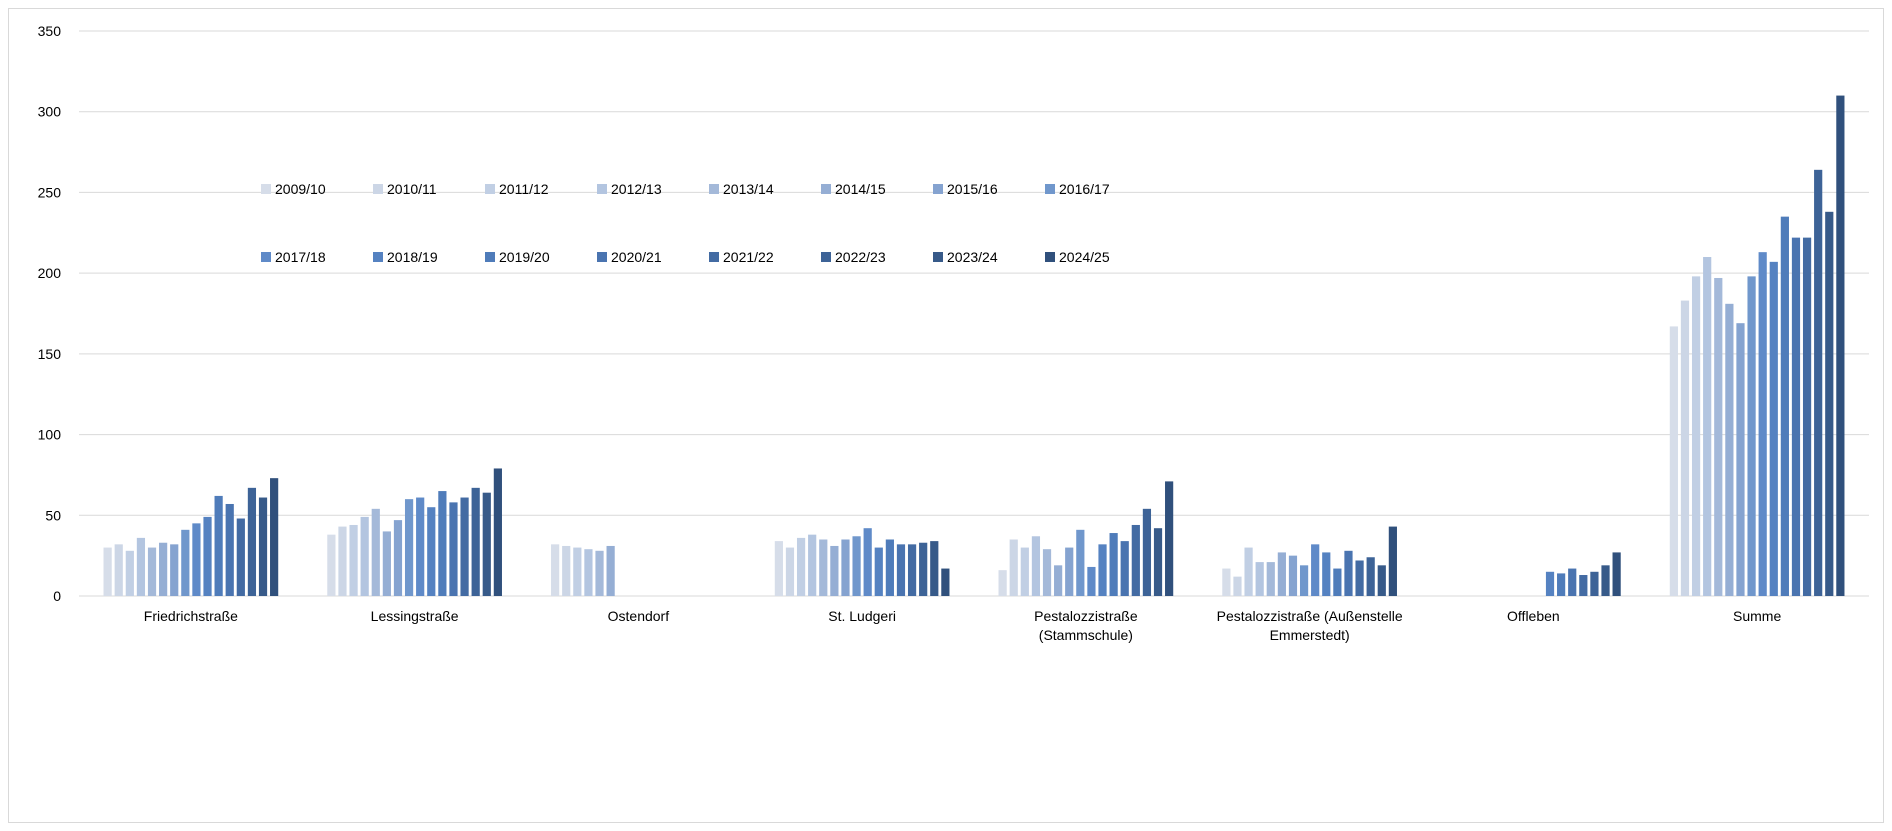 Image resolution: width=1892 pixels, height=831 pixels. I want to click on legend-item: 2017/18, so click(293, 257).